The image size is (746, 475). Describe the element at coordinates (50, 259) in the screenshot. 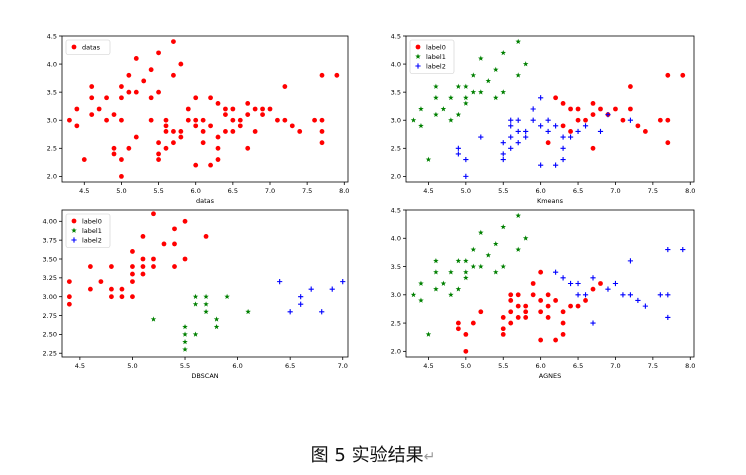

I see `y-tick-label: 3.50` at that location.